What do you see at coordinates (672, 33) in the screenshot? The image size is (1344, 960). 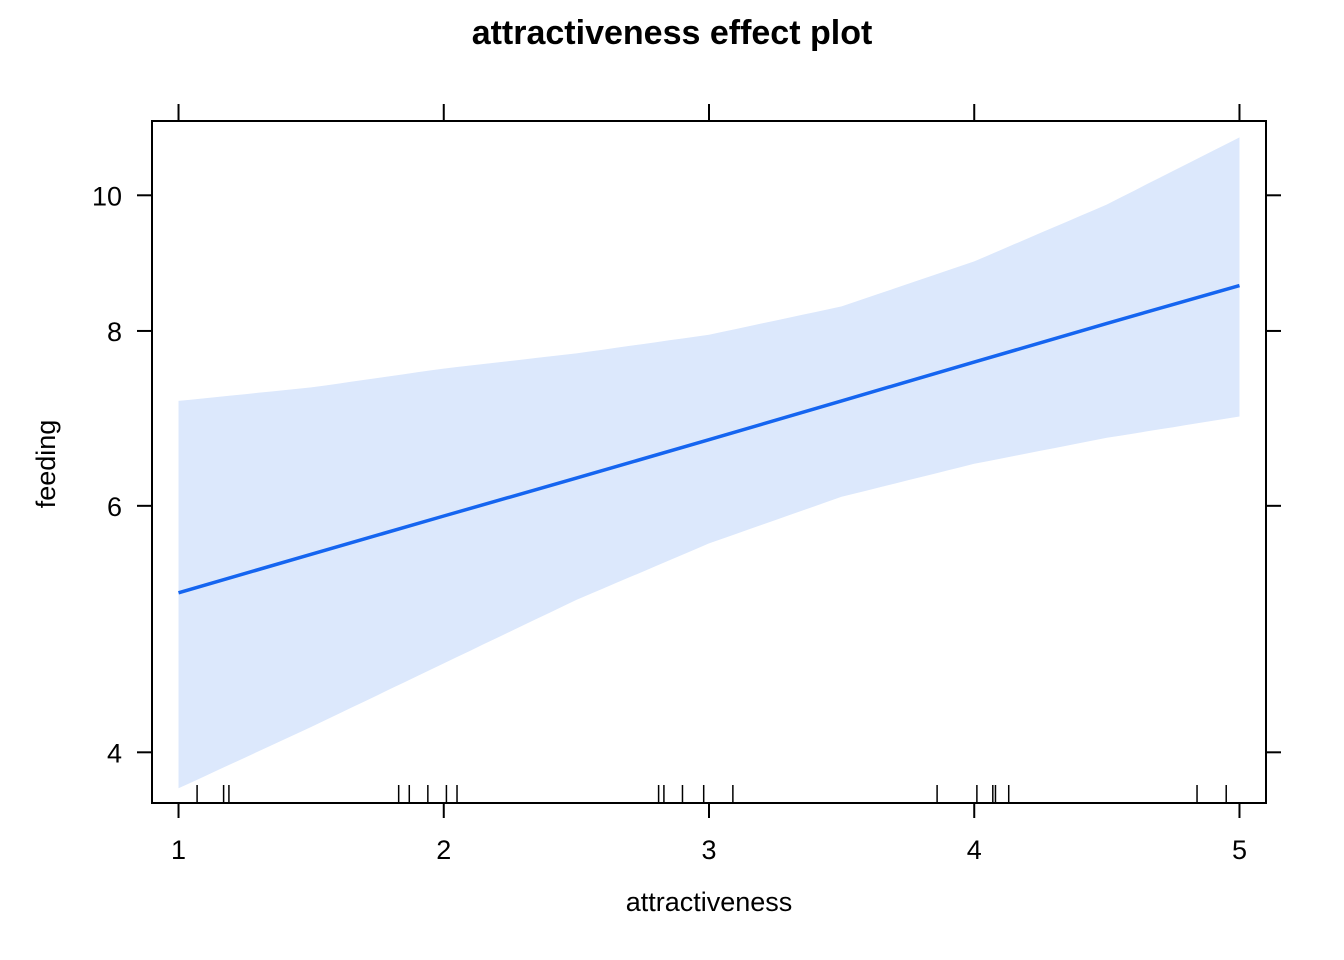 I see `chart-title: attractiveness effect plot` at bounding box center [672, 33].